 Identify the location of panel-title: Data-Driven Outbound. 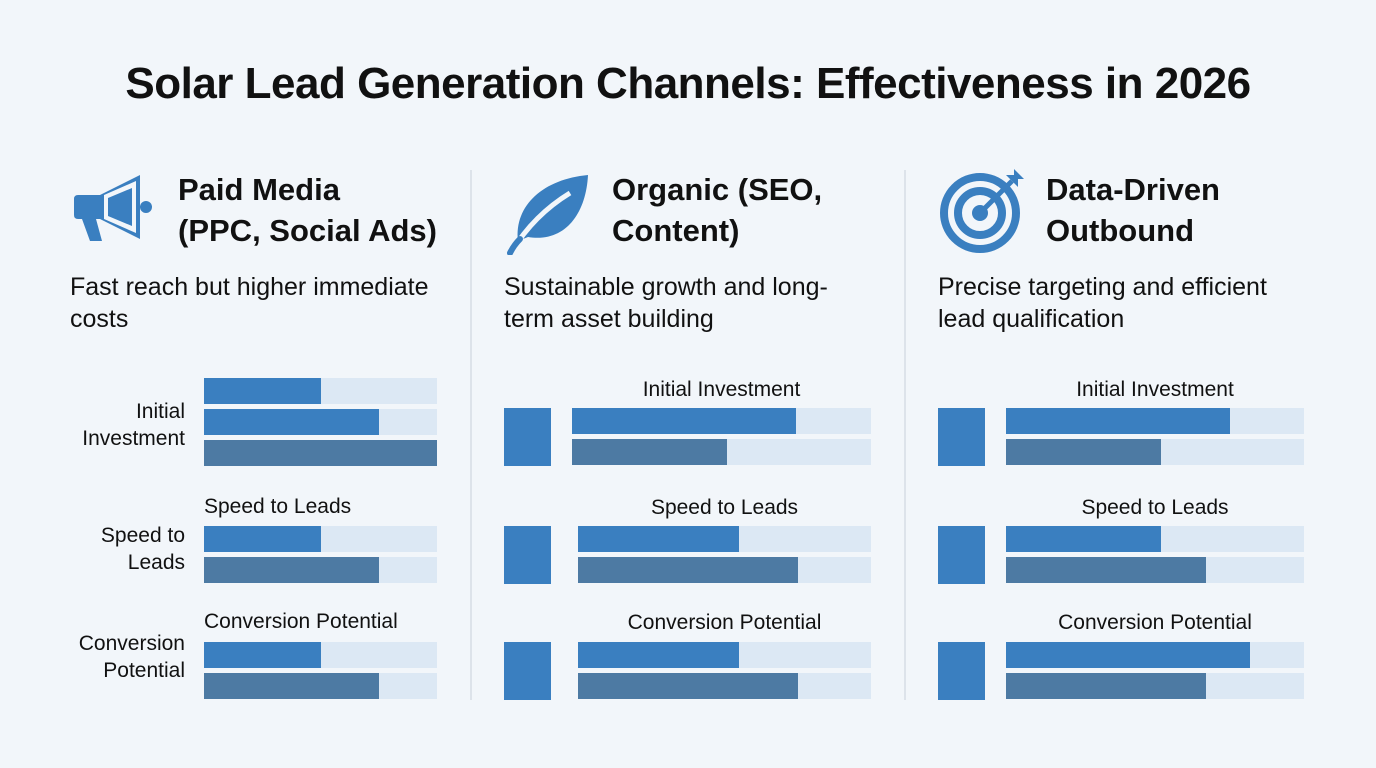
(1133, 210).